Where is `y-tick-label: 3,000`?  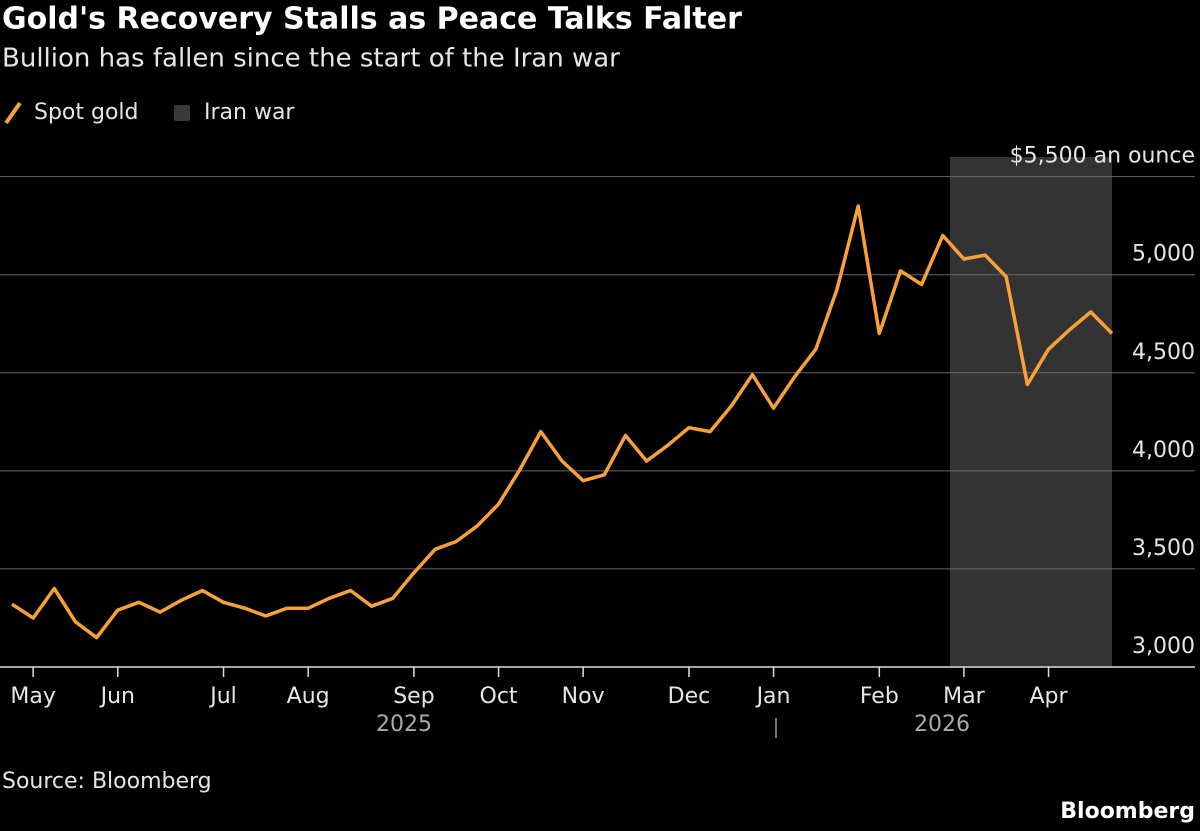
y-tick-label: 3,000 is located at coordinates (1163, 646).